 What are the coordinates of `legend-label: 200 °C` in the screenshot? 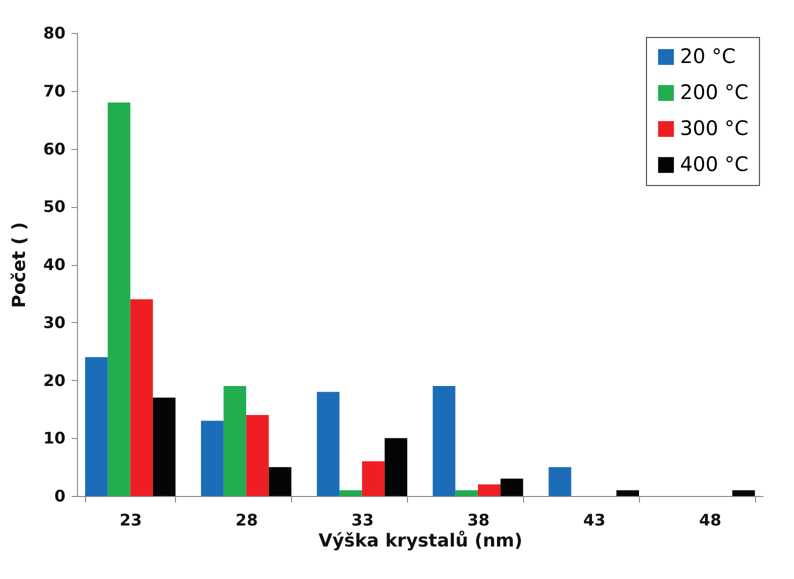 It's located at (714, 92).